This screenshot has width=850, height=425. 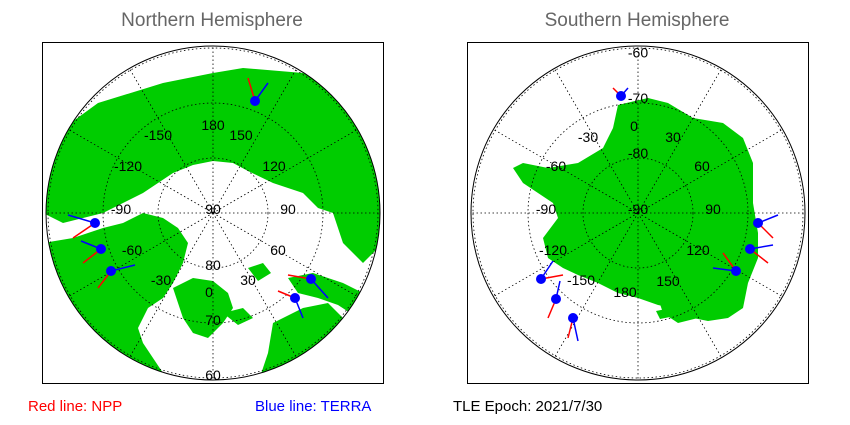 What do you see at coordinates (698, 250) in the screenshot?
I see `south-lon-label: 120` at bounding box center [698, 250].